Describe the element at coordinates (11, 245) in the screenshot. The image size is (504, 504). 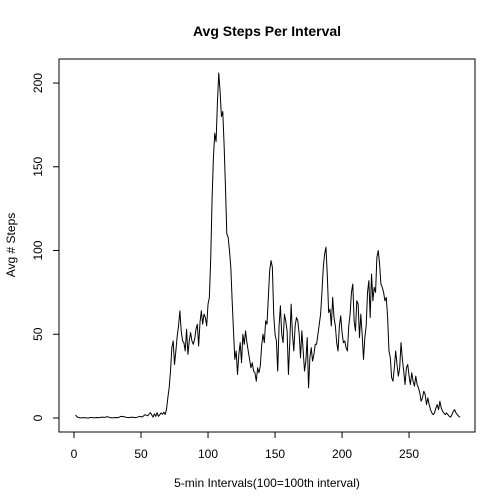
I see `y-axis-label: Avg # Steps` at that location.